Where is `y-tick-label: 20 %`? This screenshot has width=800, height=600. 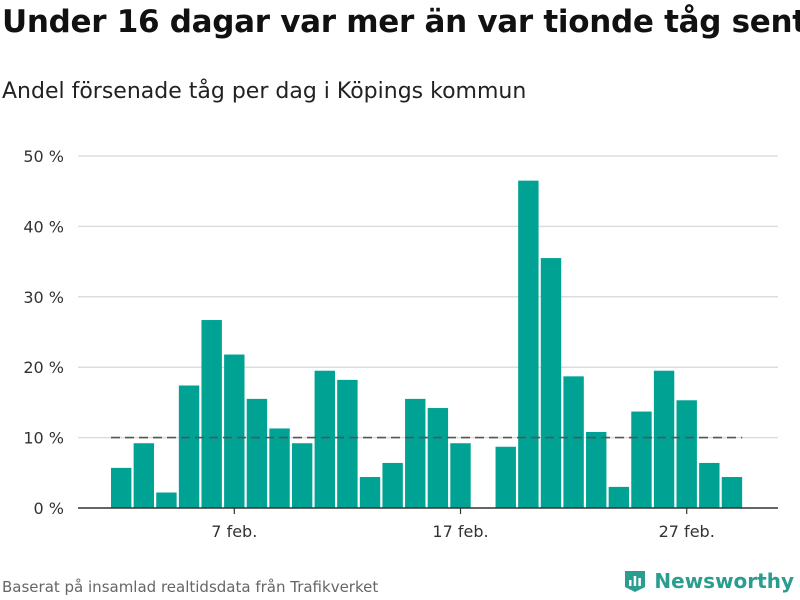 y-tick-label: 20 % is located at coordinates (43, 367).